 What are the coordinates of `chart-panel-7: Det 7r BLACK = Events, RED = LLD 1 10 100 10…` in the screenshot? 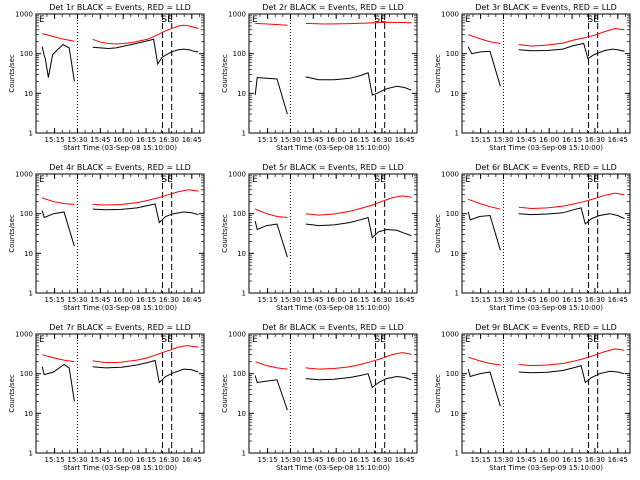 It's located at (106, 397).